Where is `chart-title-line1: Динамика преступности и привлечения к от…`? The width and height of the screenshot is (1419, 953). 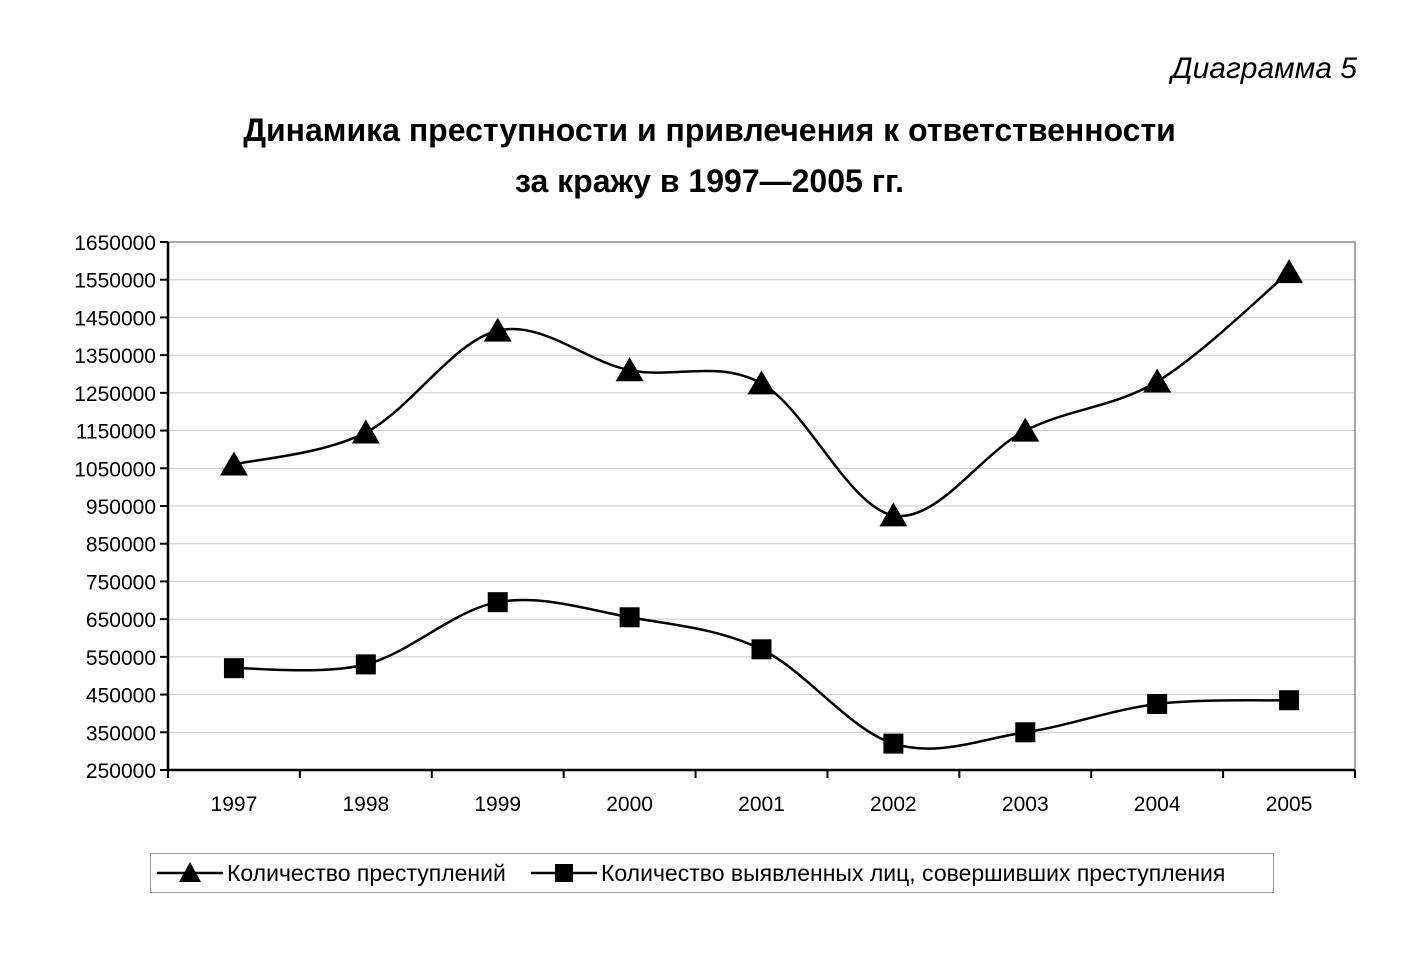
chart-title-line1: Динамика преступности и привлечения к от… is located at coordinates (709, 130).